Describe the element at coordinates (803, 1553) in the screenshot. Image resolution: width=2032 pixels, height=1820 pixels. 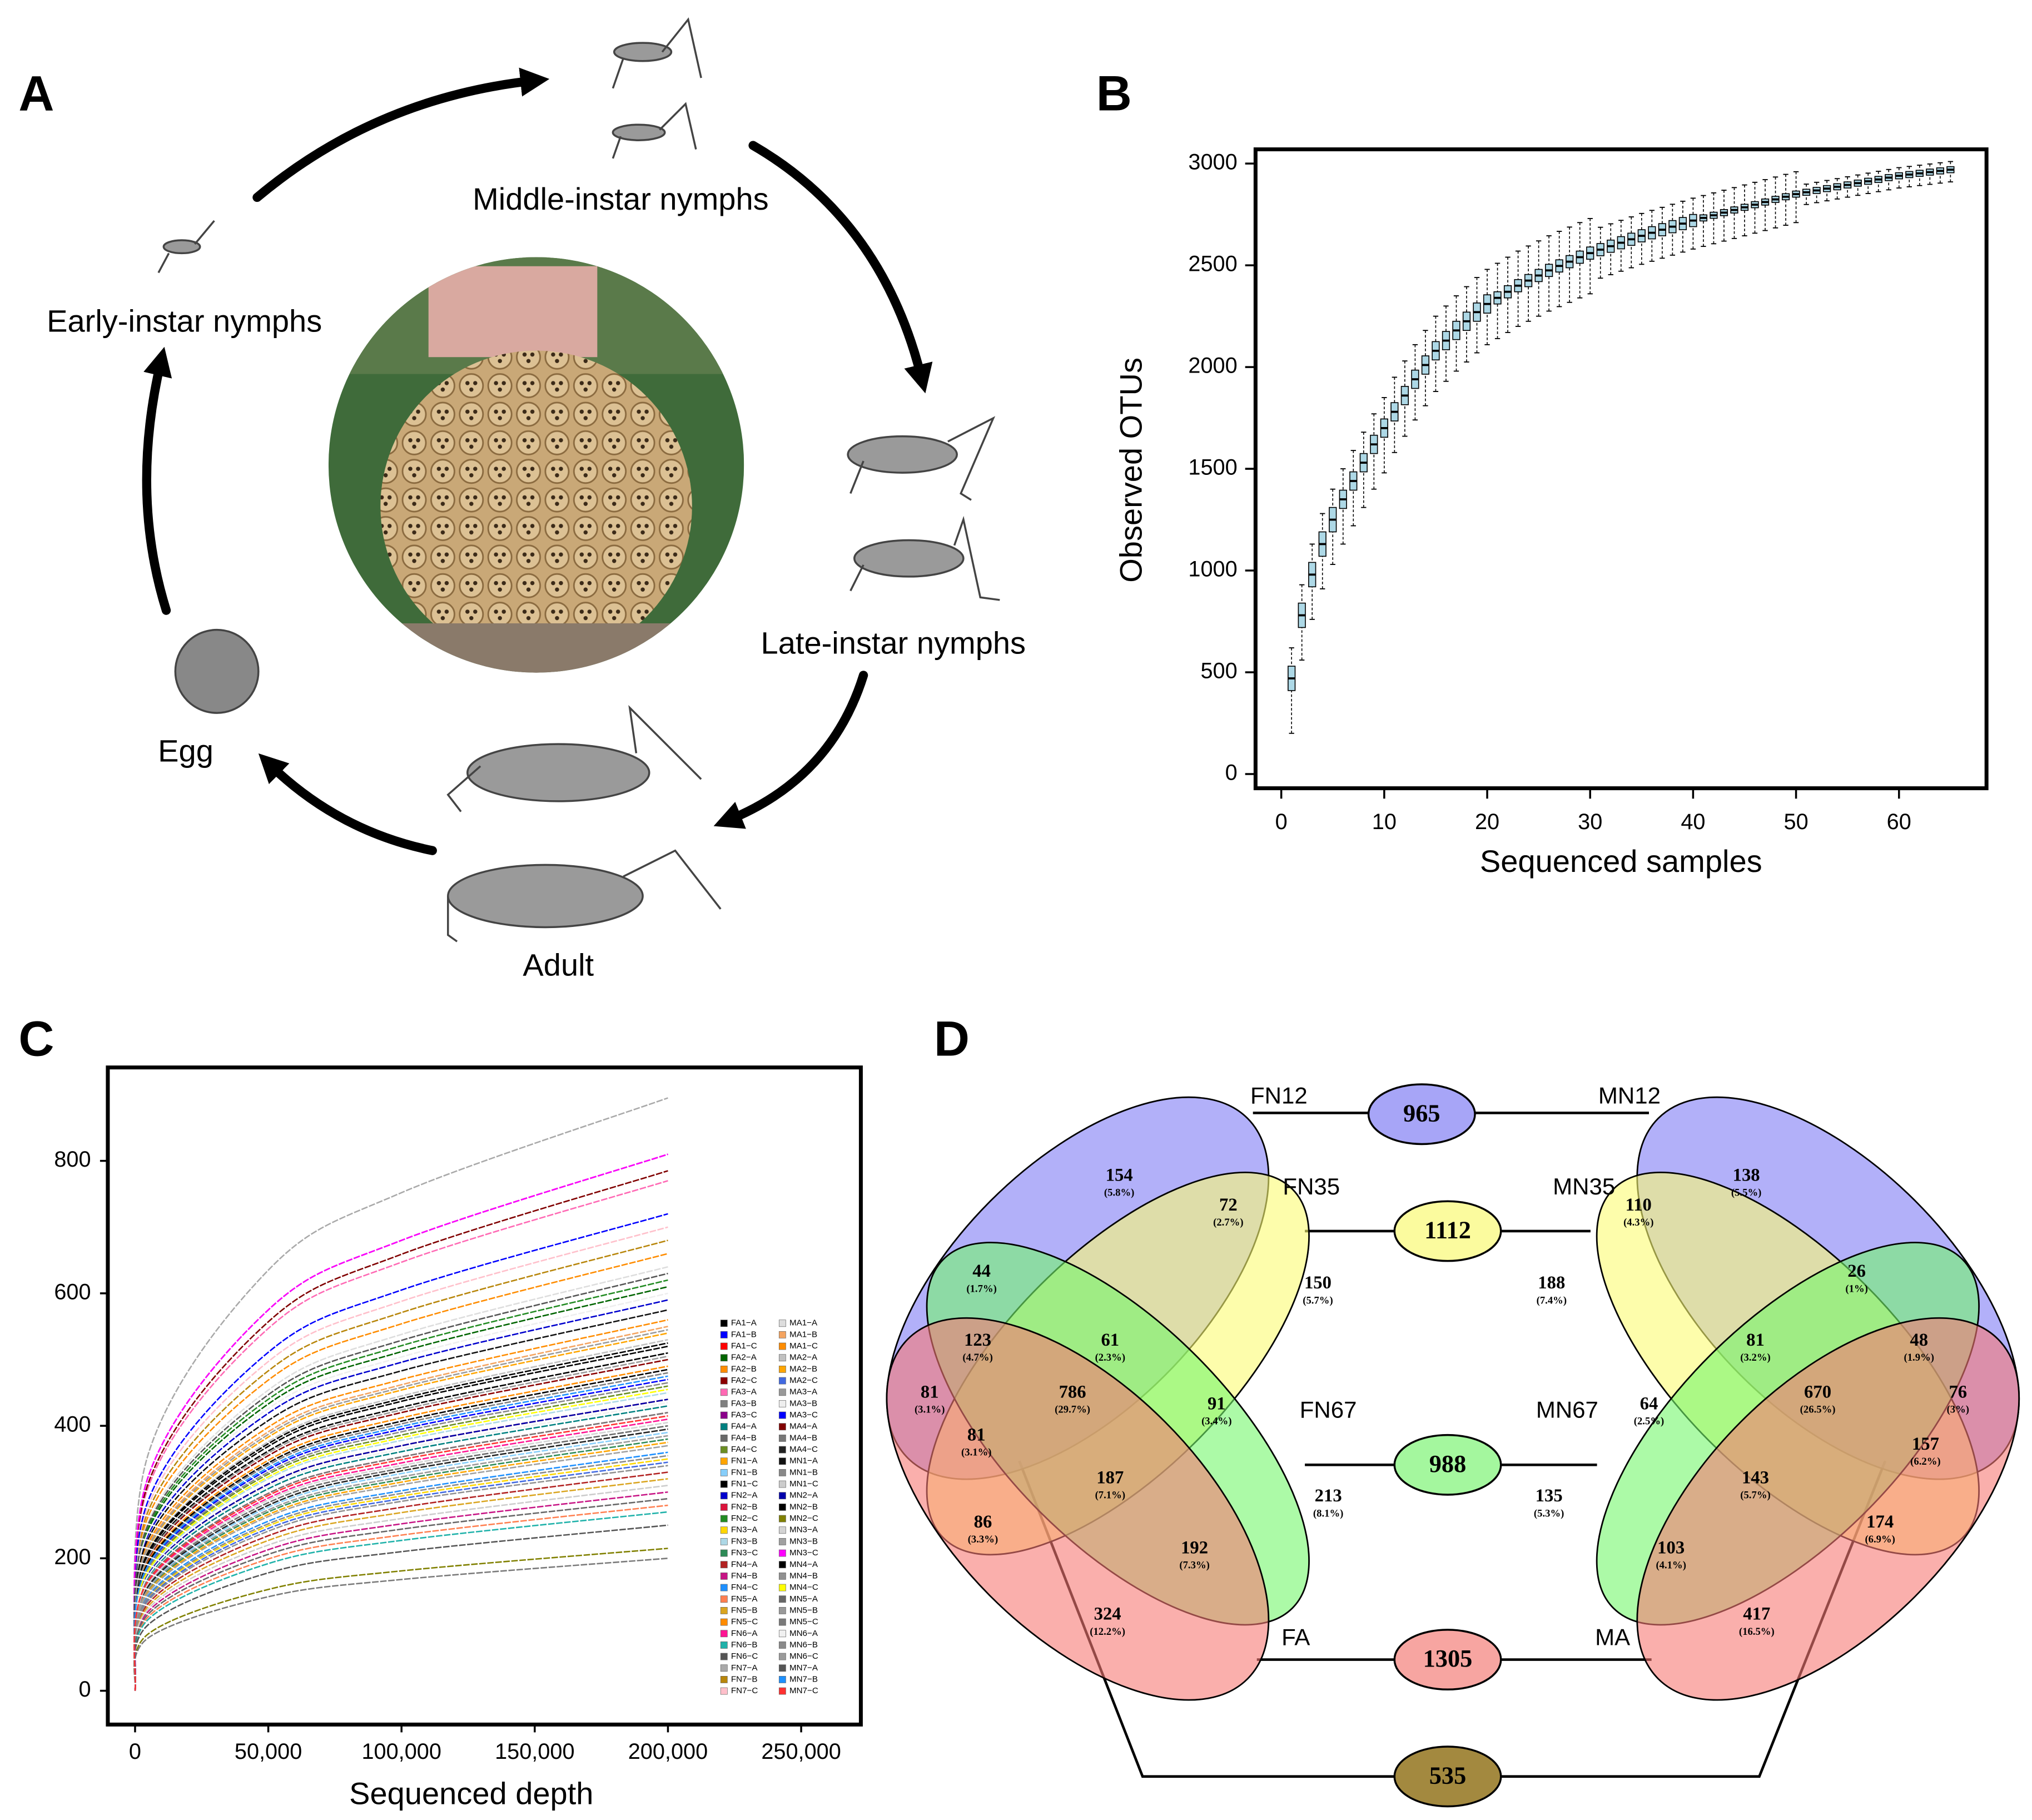
I see `legend-label: MN3−C` at that location.